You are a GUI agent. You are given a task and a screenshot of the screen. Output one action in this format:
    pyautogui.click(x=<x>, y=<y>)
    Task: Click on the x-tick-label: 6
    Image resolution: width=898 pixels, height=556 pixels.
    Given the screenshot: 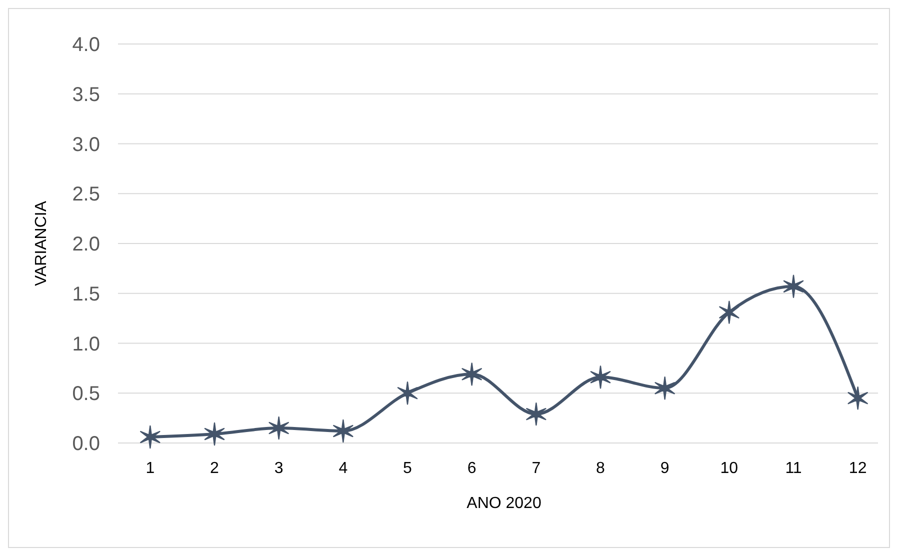 What is the action you would take?
    pyautogui.click(x=471, y=468)
    